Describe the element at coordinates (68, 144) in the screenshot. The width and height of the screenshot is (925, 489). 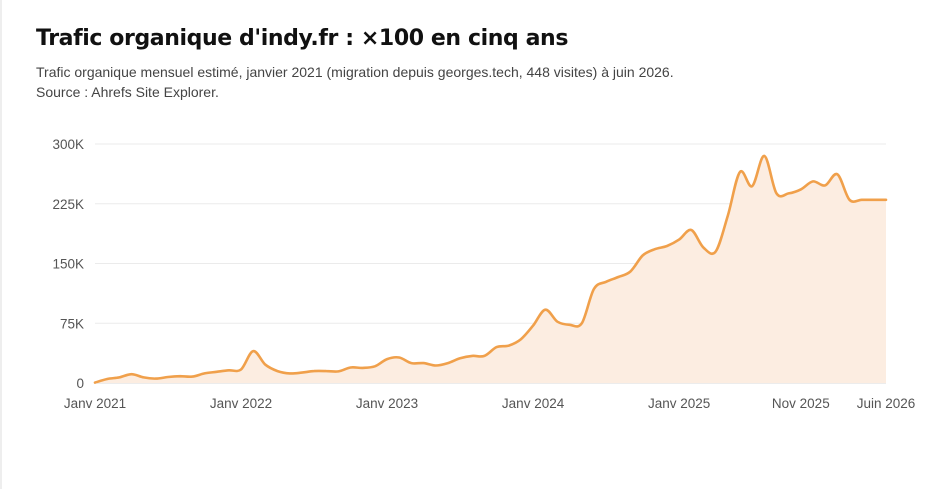
I see `y-tick-label: 300K` at that location.